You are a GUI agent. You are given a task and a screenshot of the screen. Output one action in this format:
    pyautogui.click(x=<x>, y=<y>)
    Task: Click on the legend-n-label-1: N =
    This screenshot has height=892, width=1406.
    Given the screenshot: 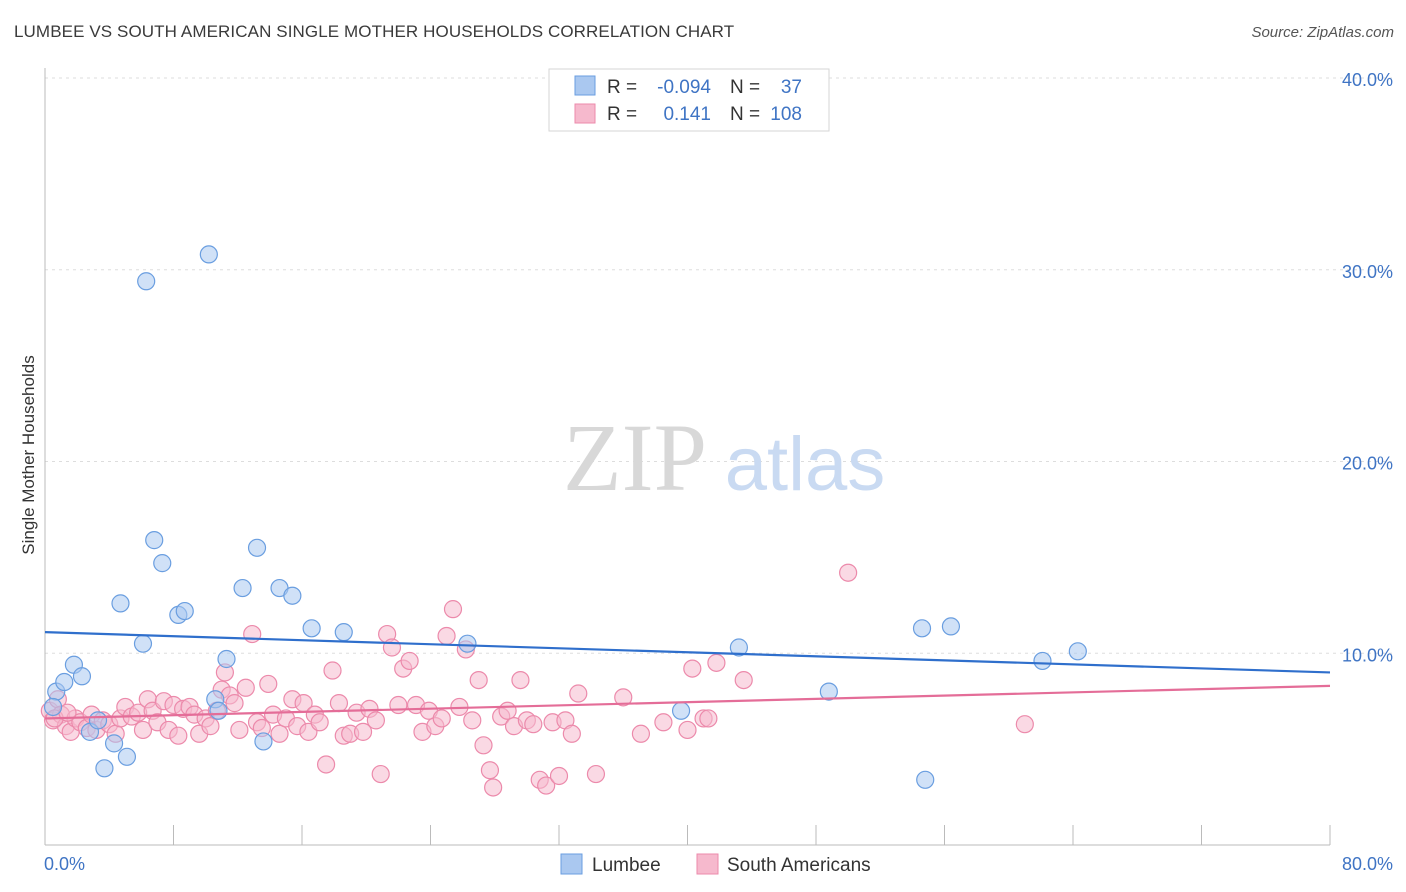 What is the action you would take?
    pyautogui.click(x=745, y=87)
    